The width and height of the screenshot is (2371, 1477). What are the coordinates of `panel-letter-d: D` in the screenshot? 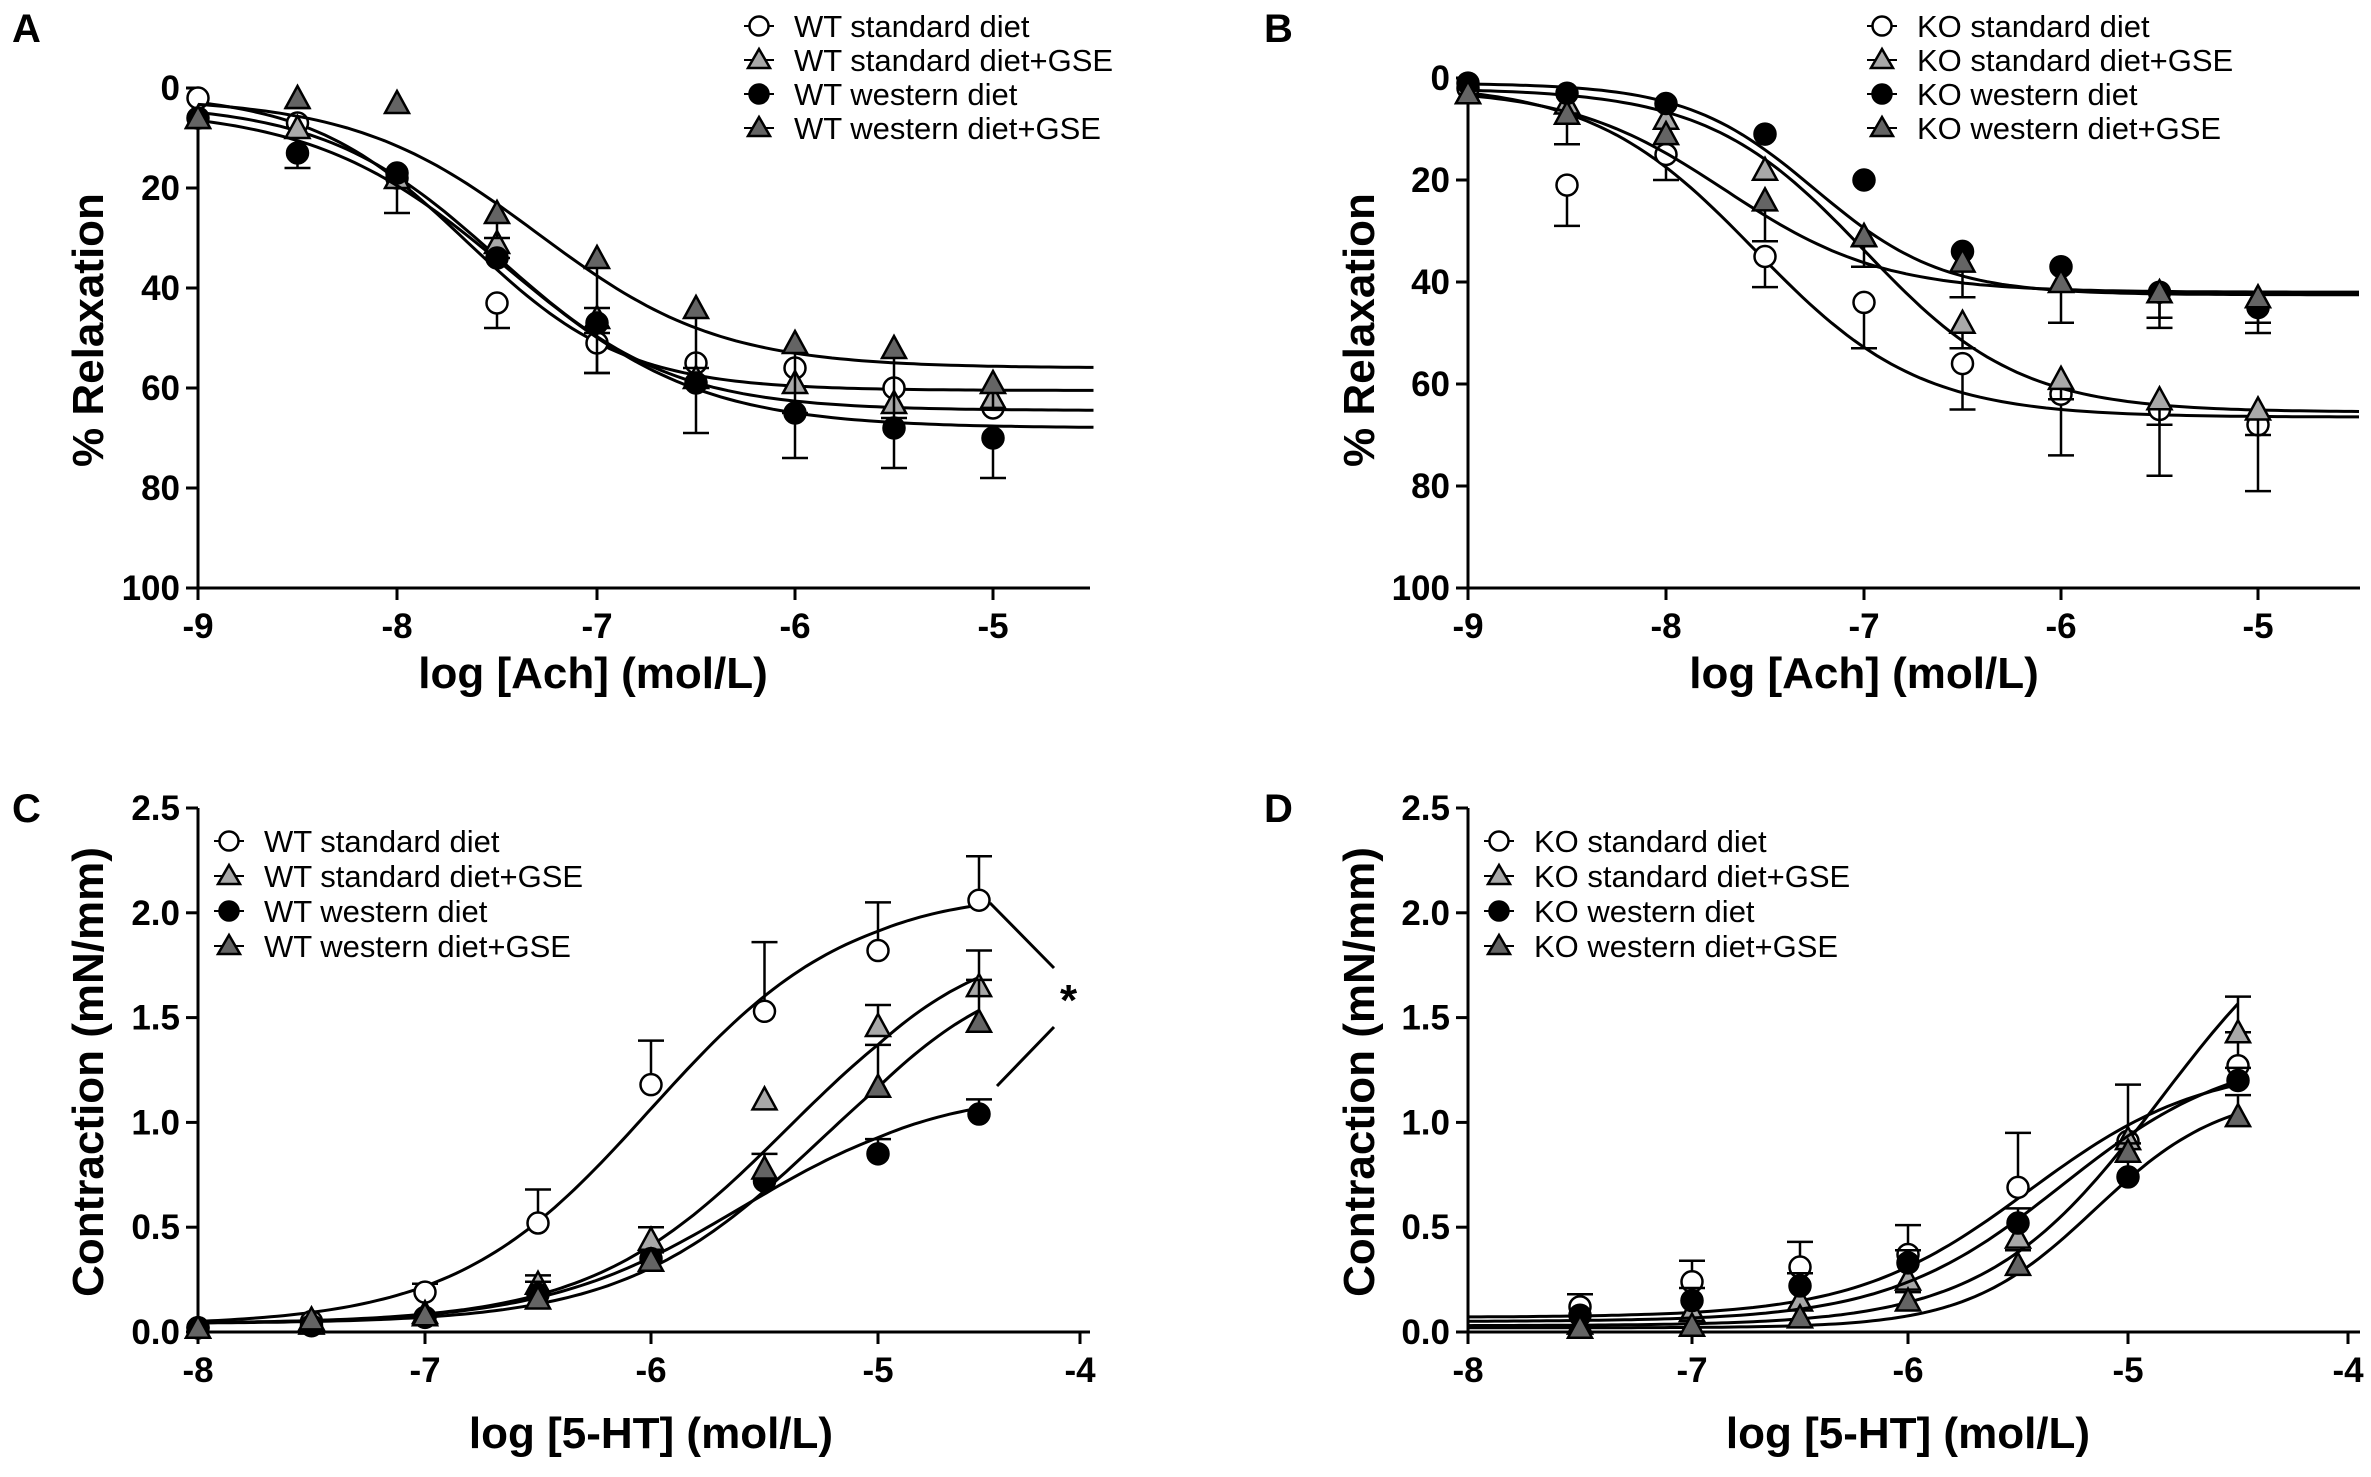 It's located at (1278, 809).